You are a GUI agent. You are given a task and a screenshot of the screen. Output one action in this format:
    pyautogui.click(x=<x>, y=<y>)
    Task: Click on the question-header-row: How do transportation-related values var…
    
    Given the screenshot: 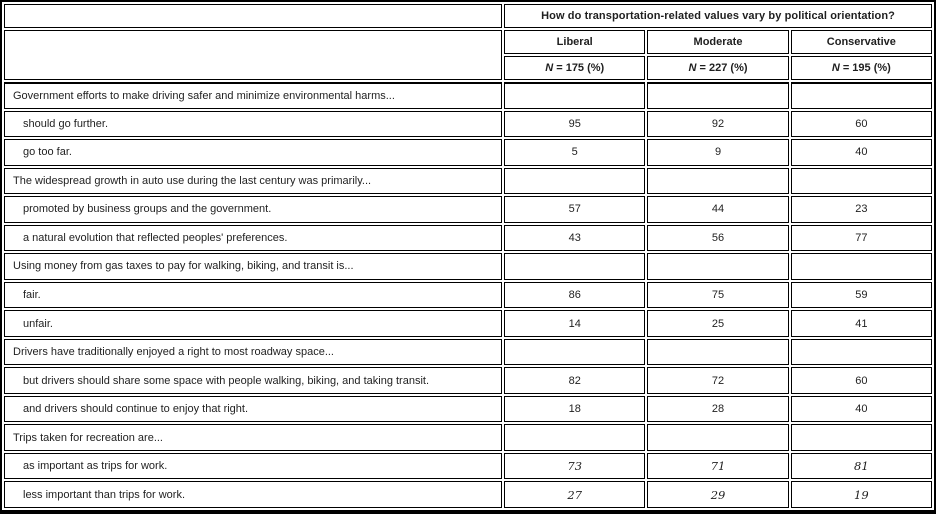 What is the action you would take?
    pyautogui.click(x=468, y=16)
    